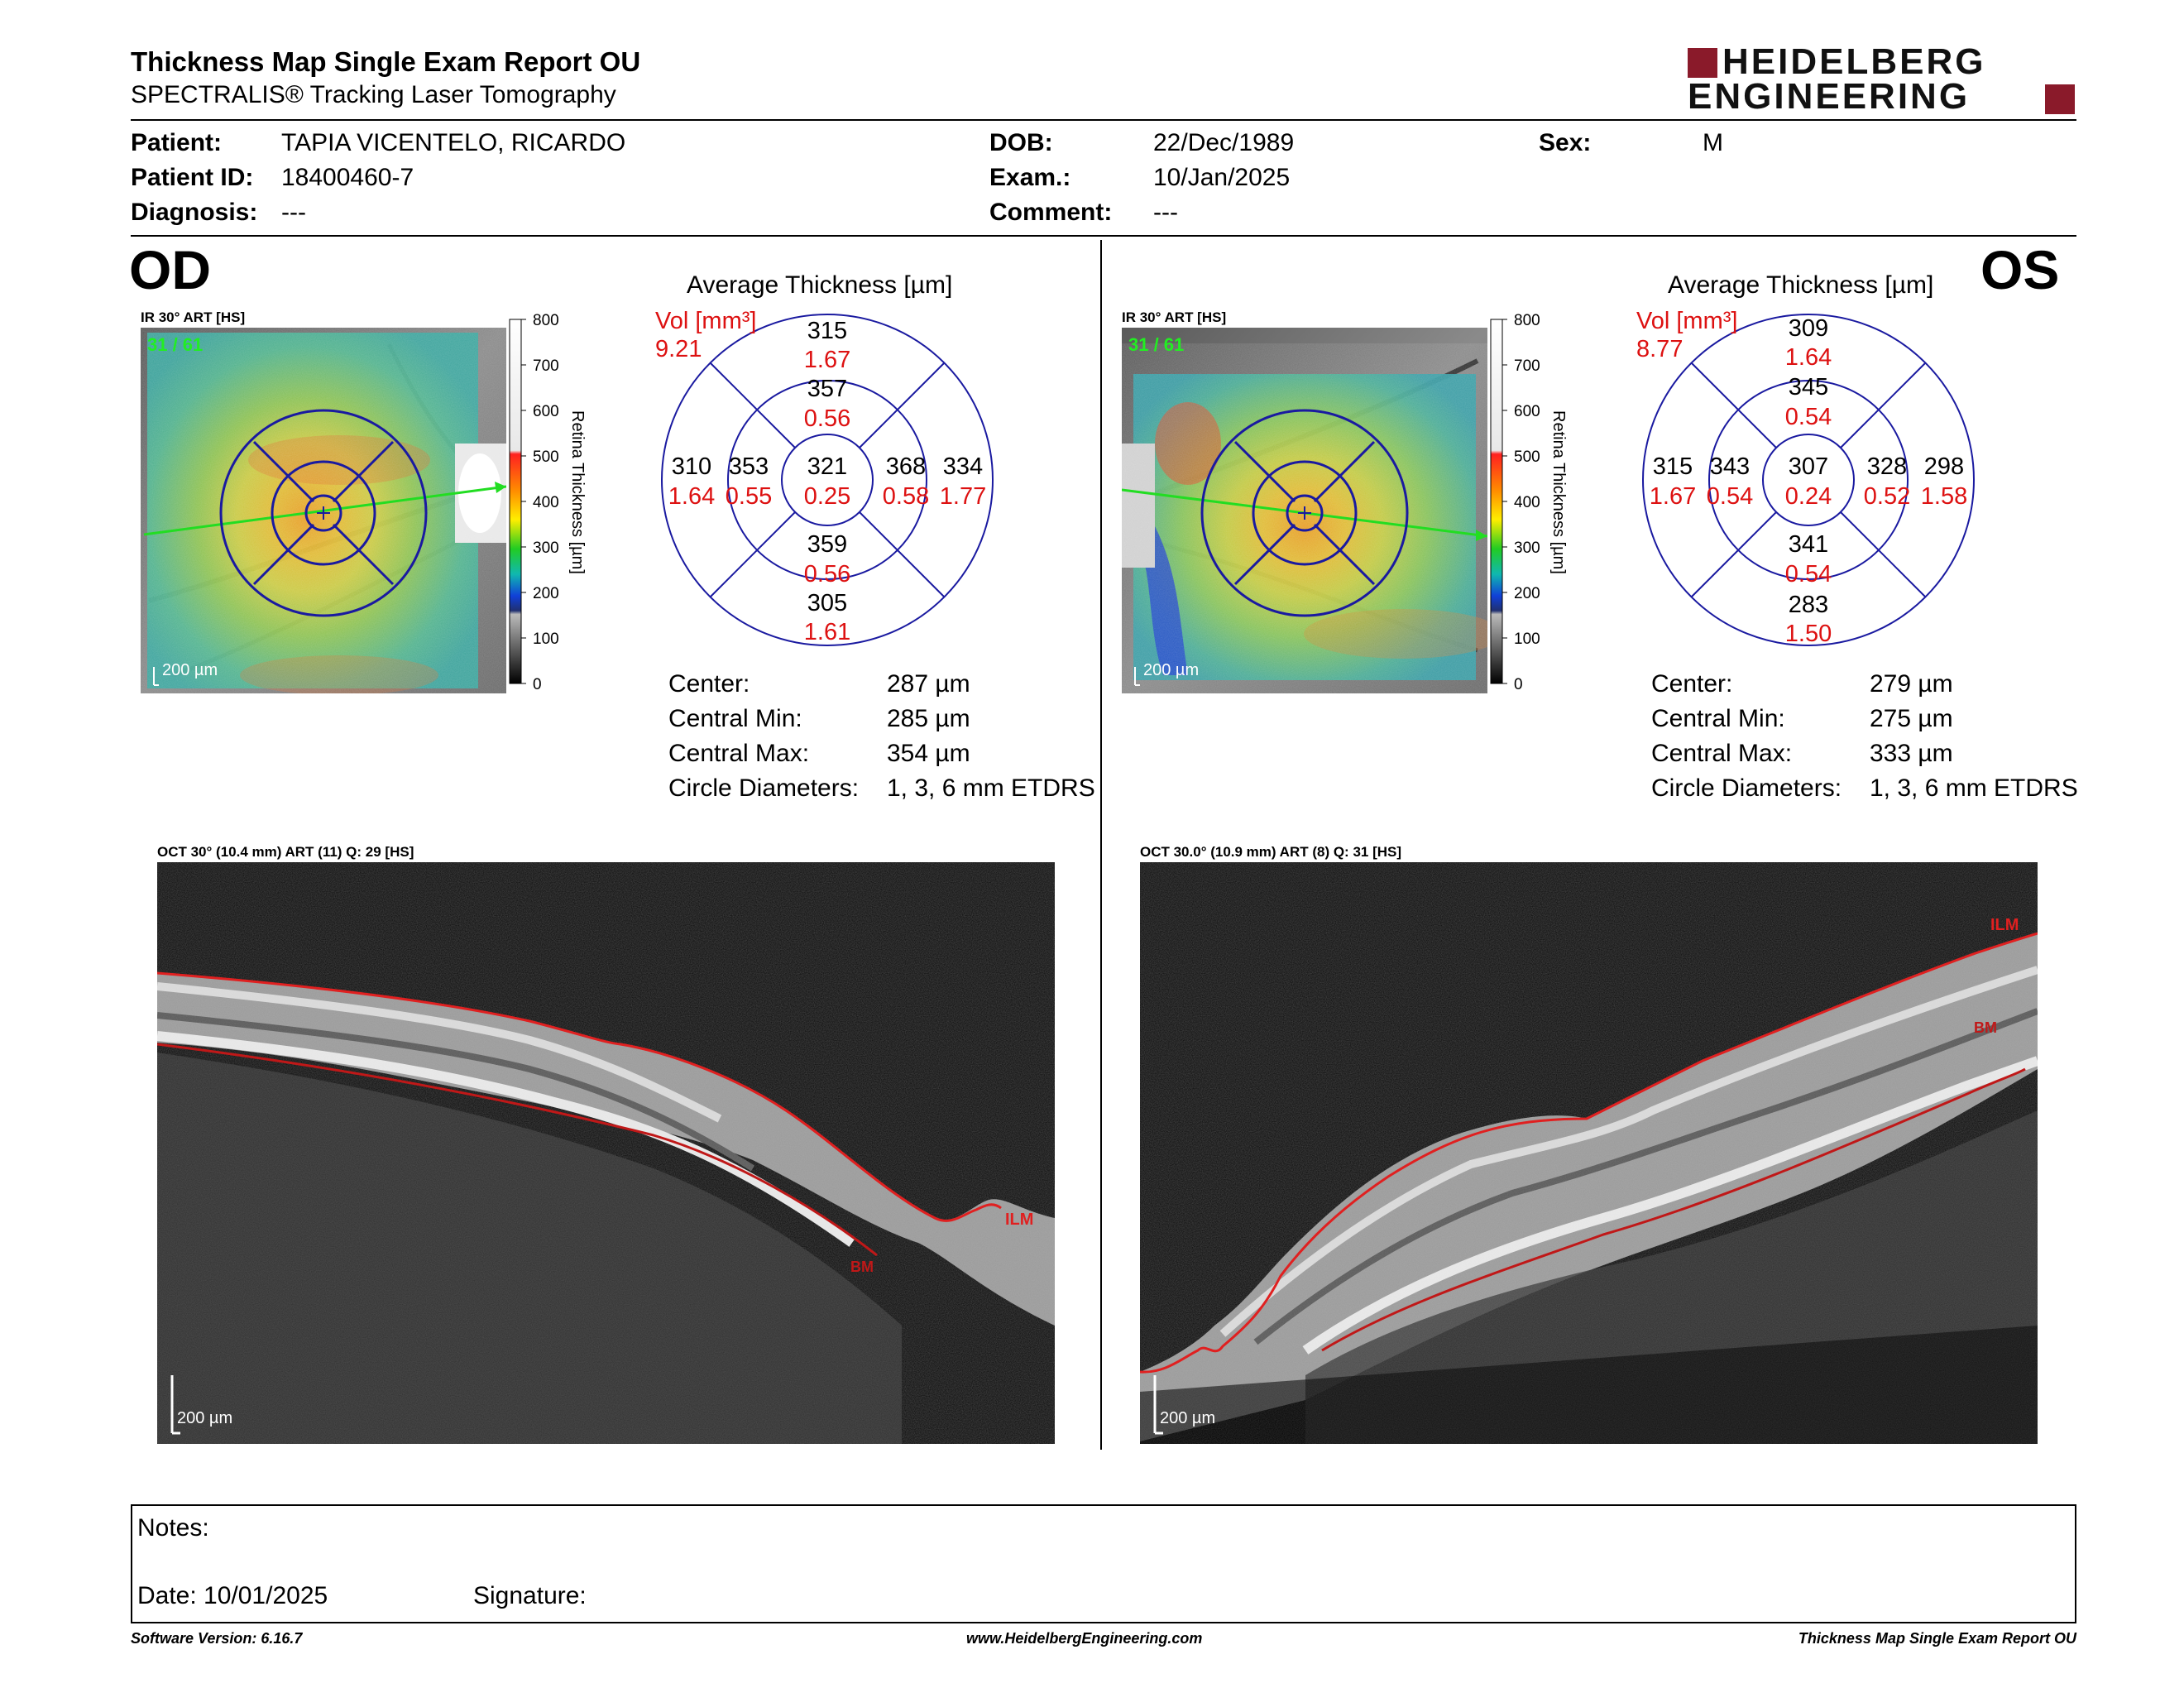 The height and width of the screenshot is (1688, 2184). I want to click on os-center-volume: 0.24, so click(1808, 496).